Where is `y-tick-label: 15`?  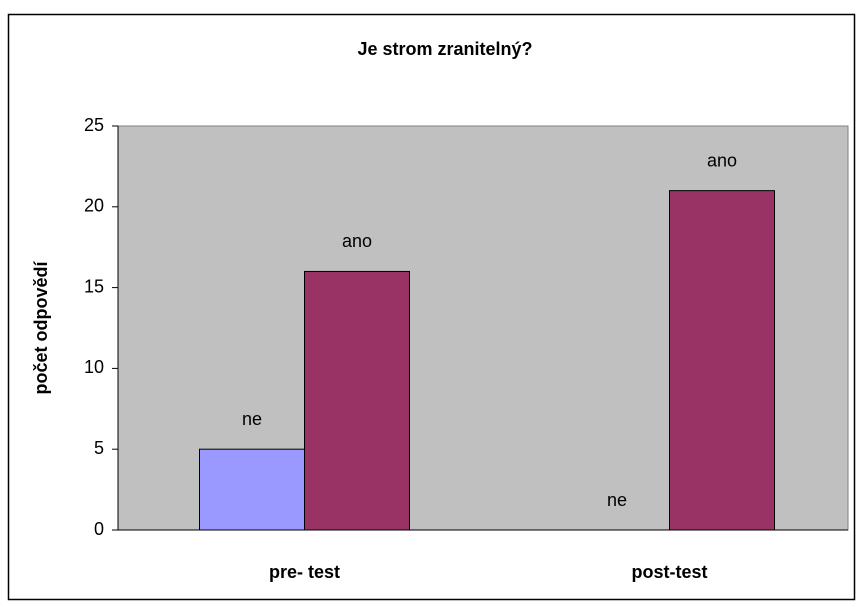
y-tick-label: 15 is located at coordinates (94, 286).